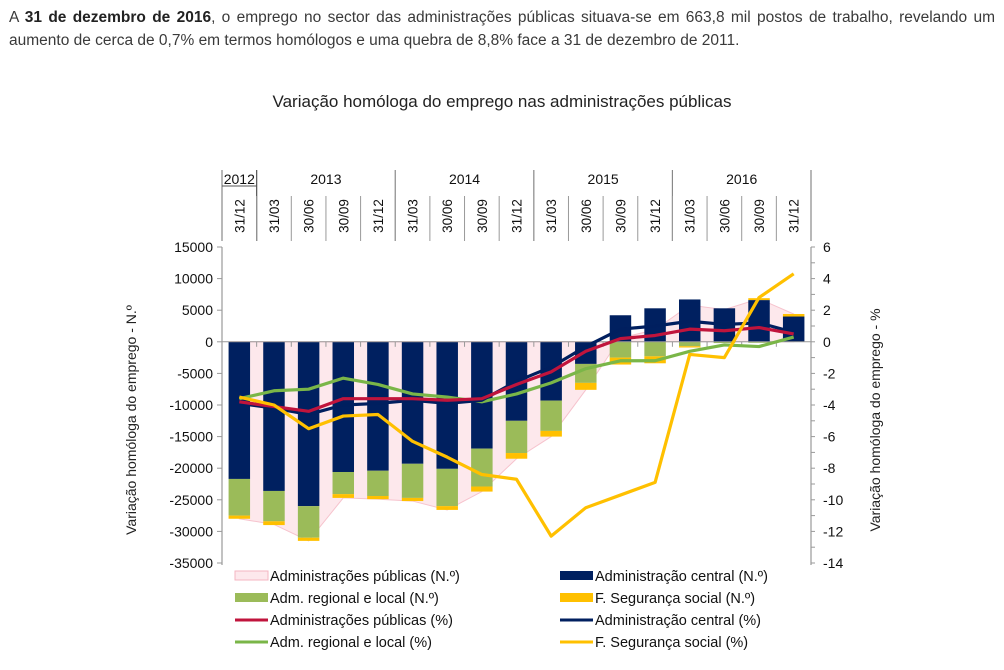 This screenshot has width=1004, height=670. I want to click on right-tick-label: -8, so click(829, 468).